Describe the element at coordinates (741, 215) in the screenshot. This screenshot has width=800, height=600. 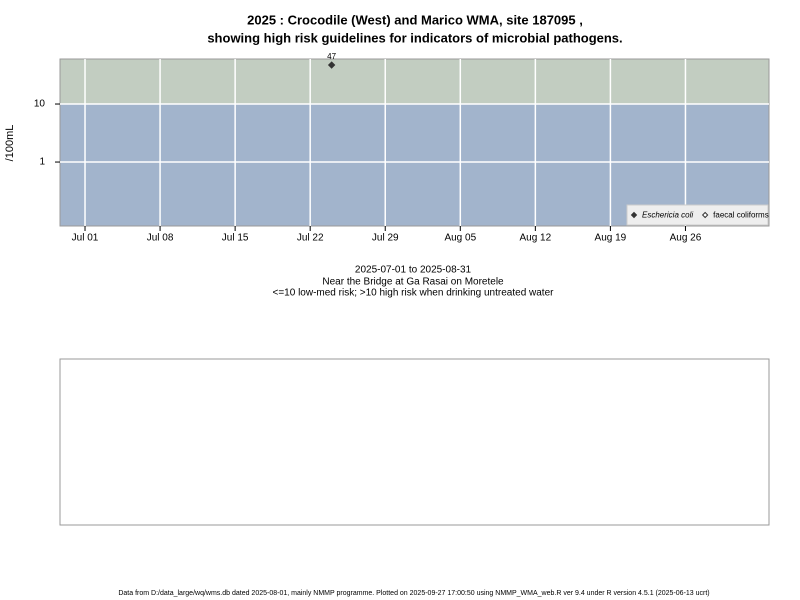
I see `legend-label: faecal coliforms` at that location.